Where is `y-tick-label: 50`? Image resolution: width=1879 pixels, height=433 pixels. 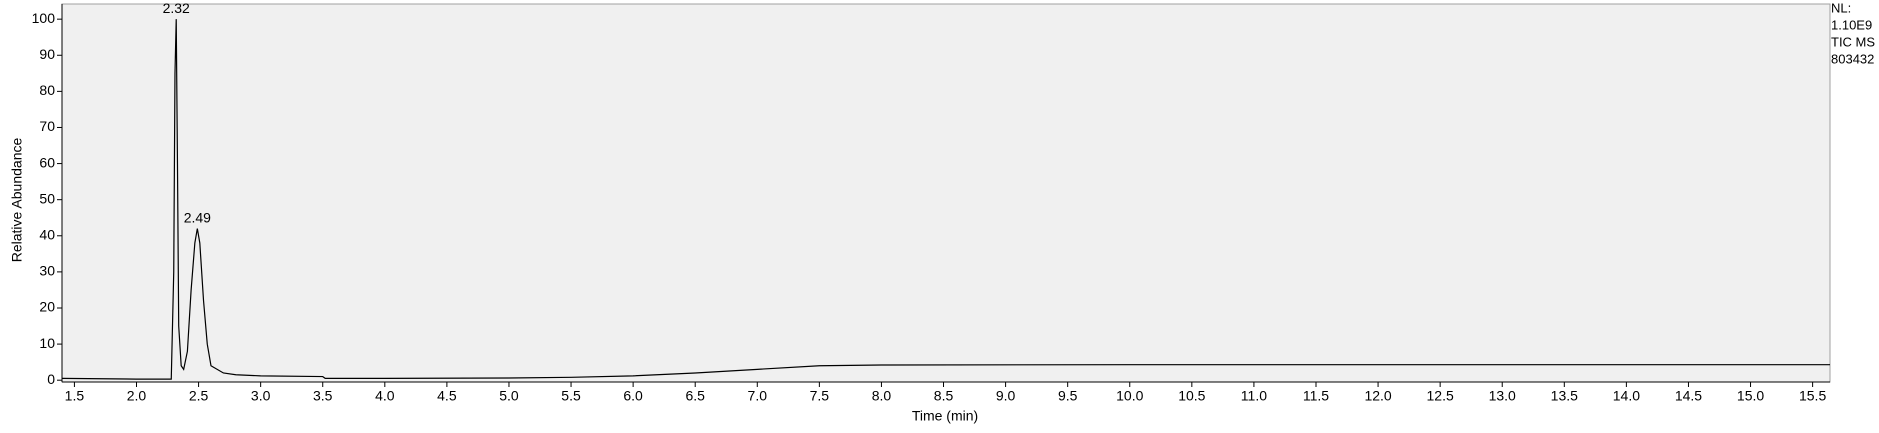 y-tick-label: 50 is located at coordinates (47, 198).